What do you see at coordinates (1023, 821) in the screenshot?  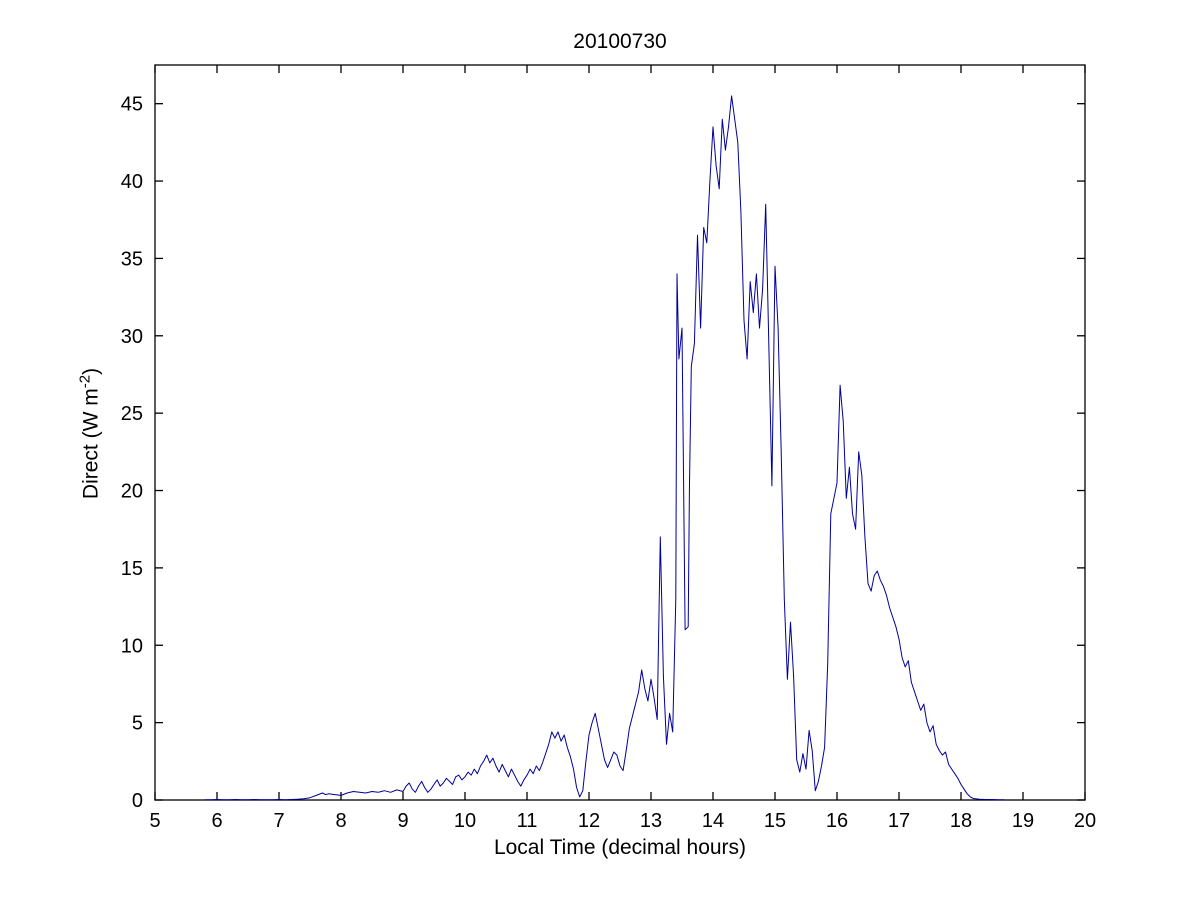 I see `x-tick-label: 19` at bounding box center [1023, 821].